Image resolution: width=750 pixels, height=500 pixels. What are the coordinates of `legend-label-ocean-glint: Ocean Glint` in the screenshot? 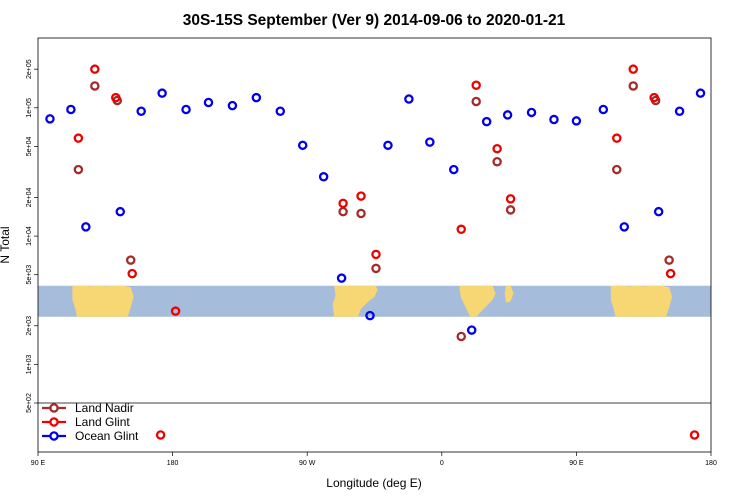 It's located at (107, 436).